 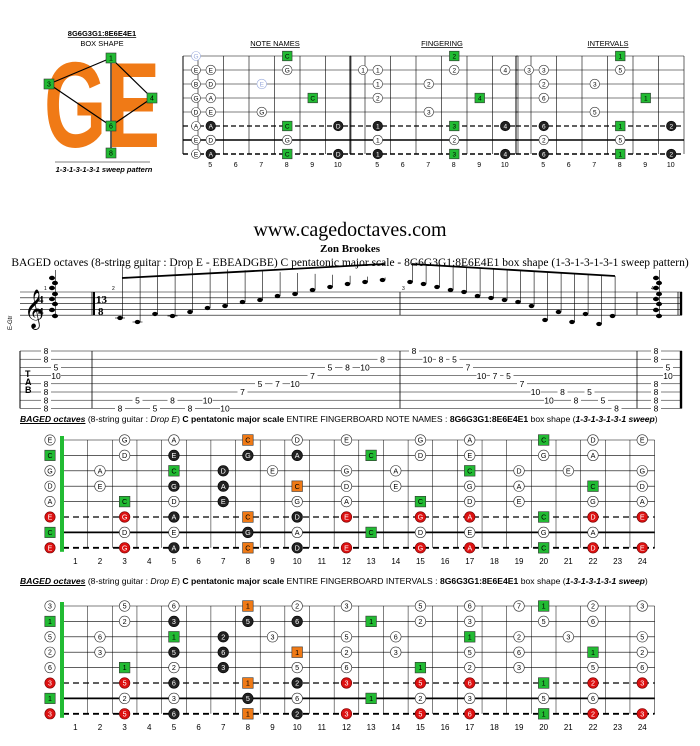 I want to click on marker-label: B, so click(x=196, y=84).